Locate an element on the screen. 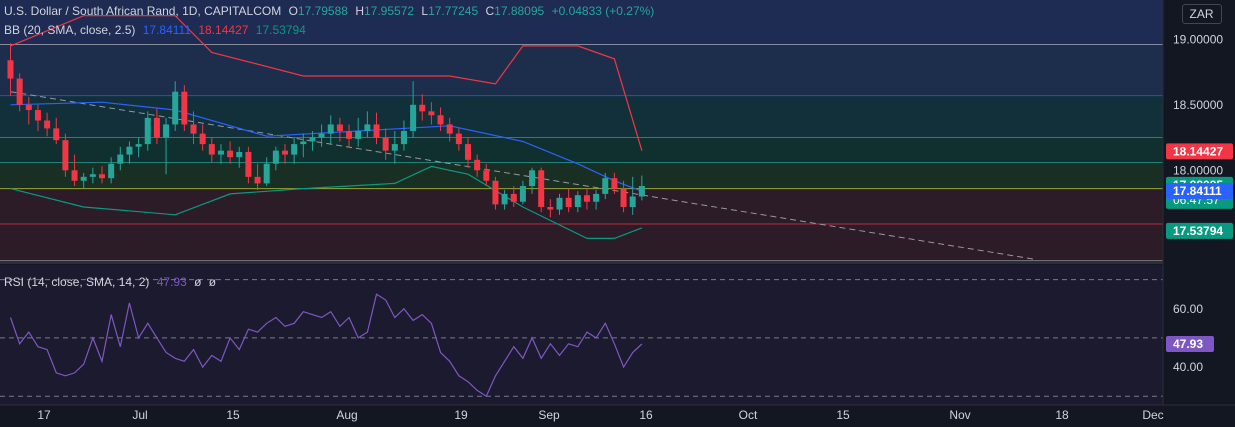  rsi-line is located at coordinates (326, 345).